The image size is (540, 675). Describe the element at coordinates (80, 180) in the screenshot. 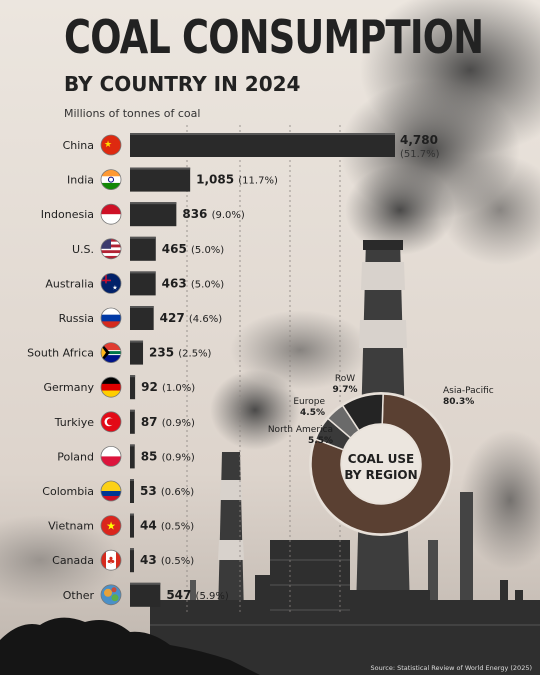

I see `category-label: India` at that location.